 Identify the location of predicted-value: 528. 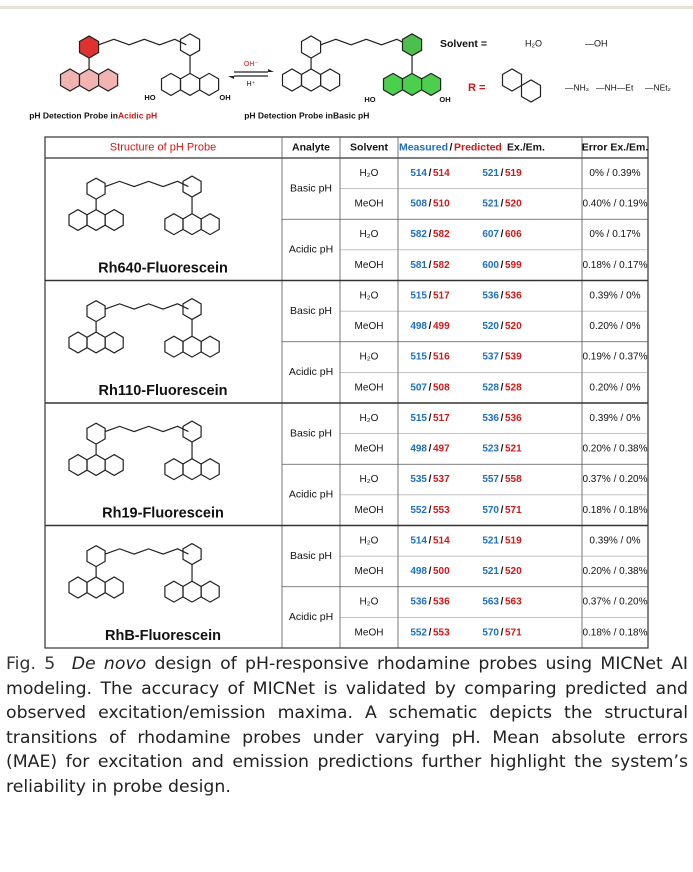
(513, 387).